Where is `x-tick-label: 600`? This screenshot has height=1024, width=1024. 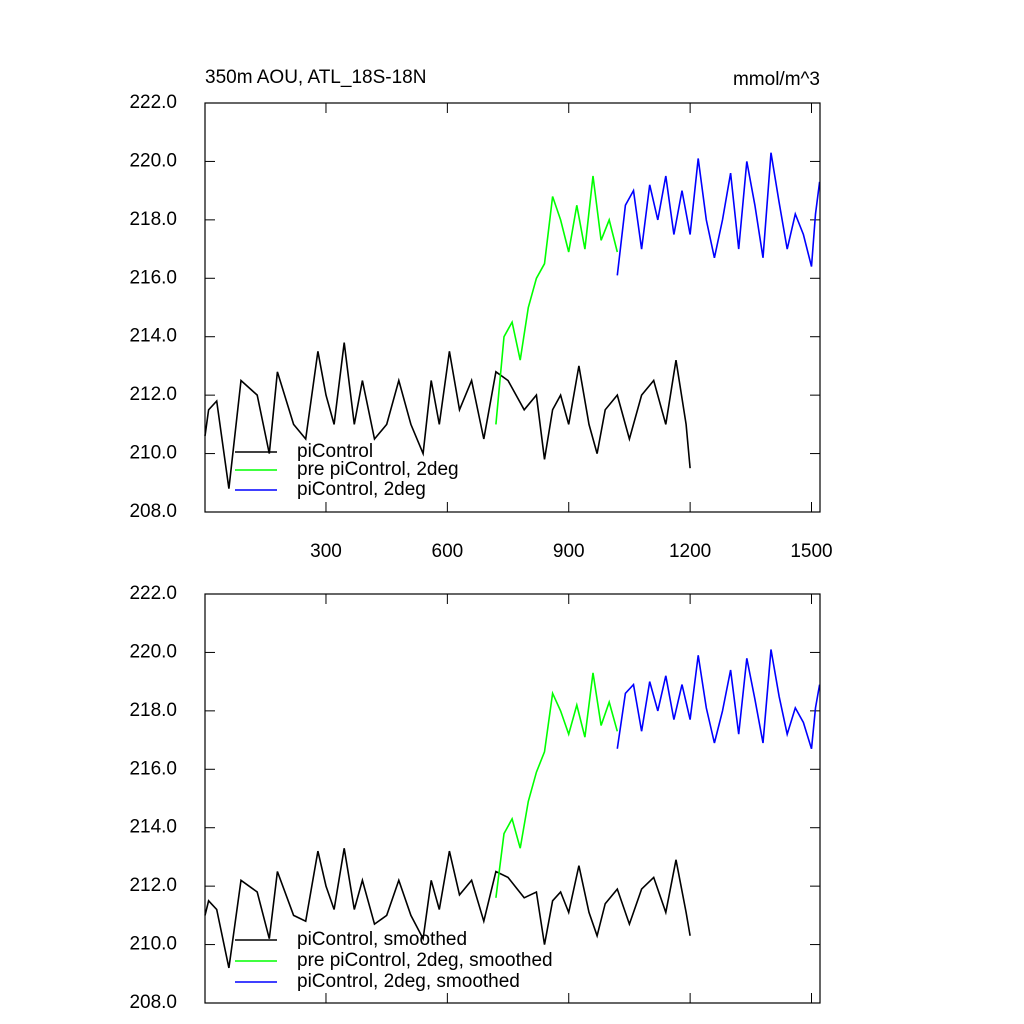
x-tick-label: 600 is located at coordinates (448, 551).